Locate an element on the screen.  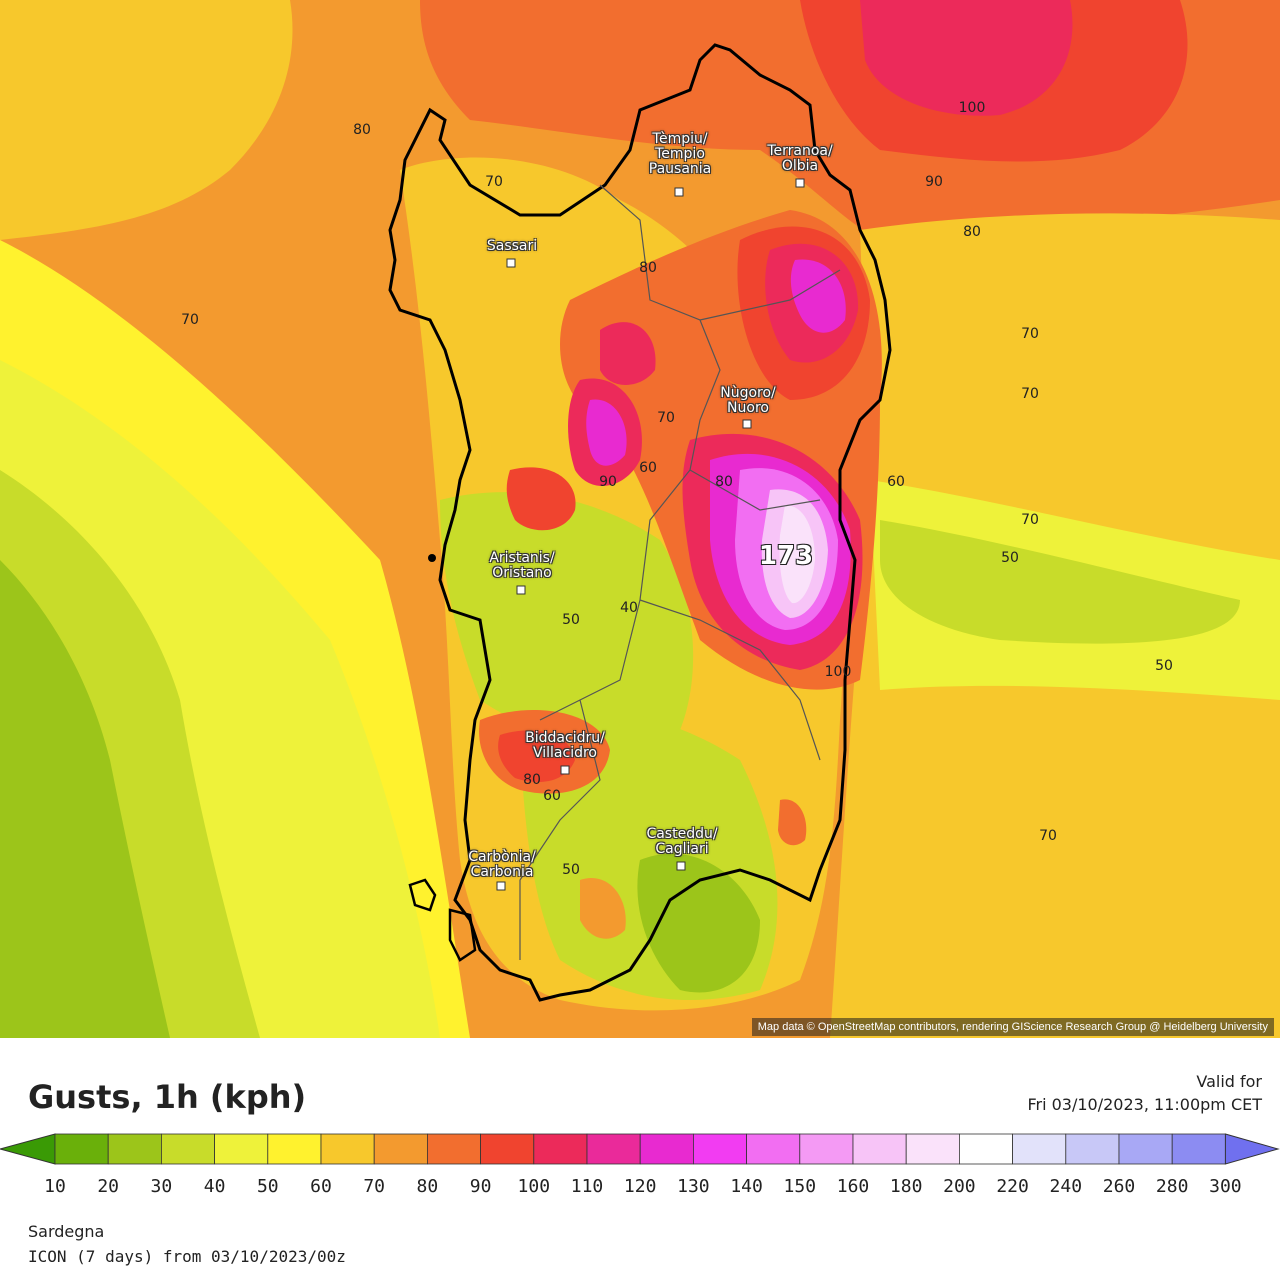
city-marker-cagliari is located at coordinates (681, 866).